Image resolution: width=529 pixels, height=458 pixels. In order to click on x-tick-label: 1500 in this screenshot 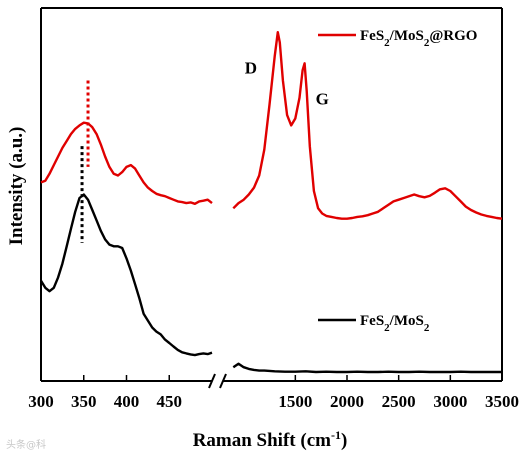, I will do `click(295, 401)`.